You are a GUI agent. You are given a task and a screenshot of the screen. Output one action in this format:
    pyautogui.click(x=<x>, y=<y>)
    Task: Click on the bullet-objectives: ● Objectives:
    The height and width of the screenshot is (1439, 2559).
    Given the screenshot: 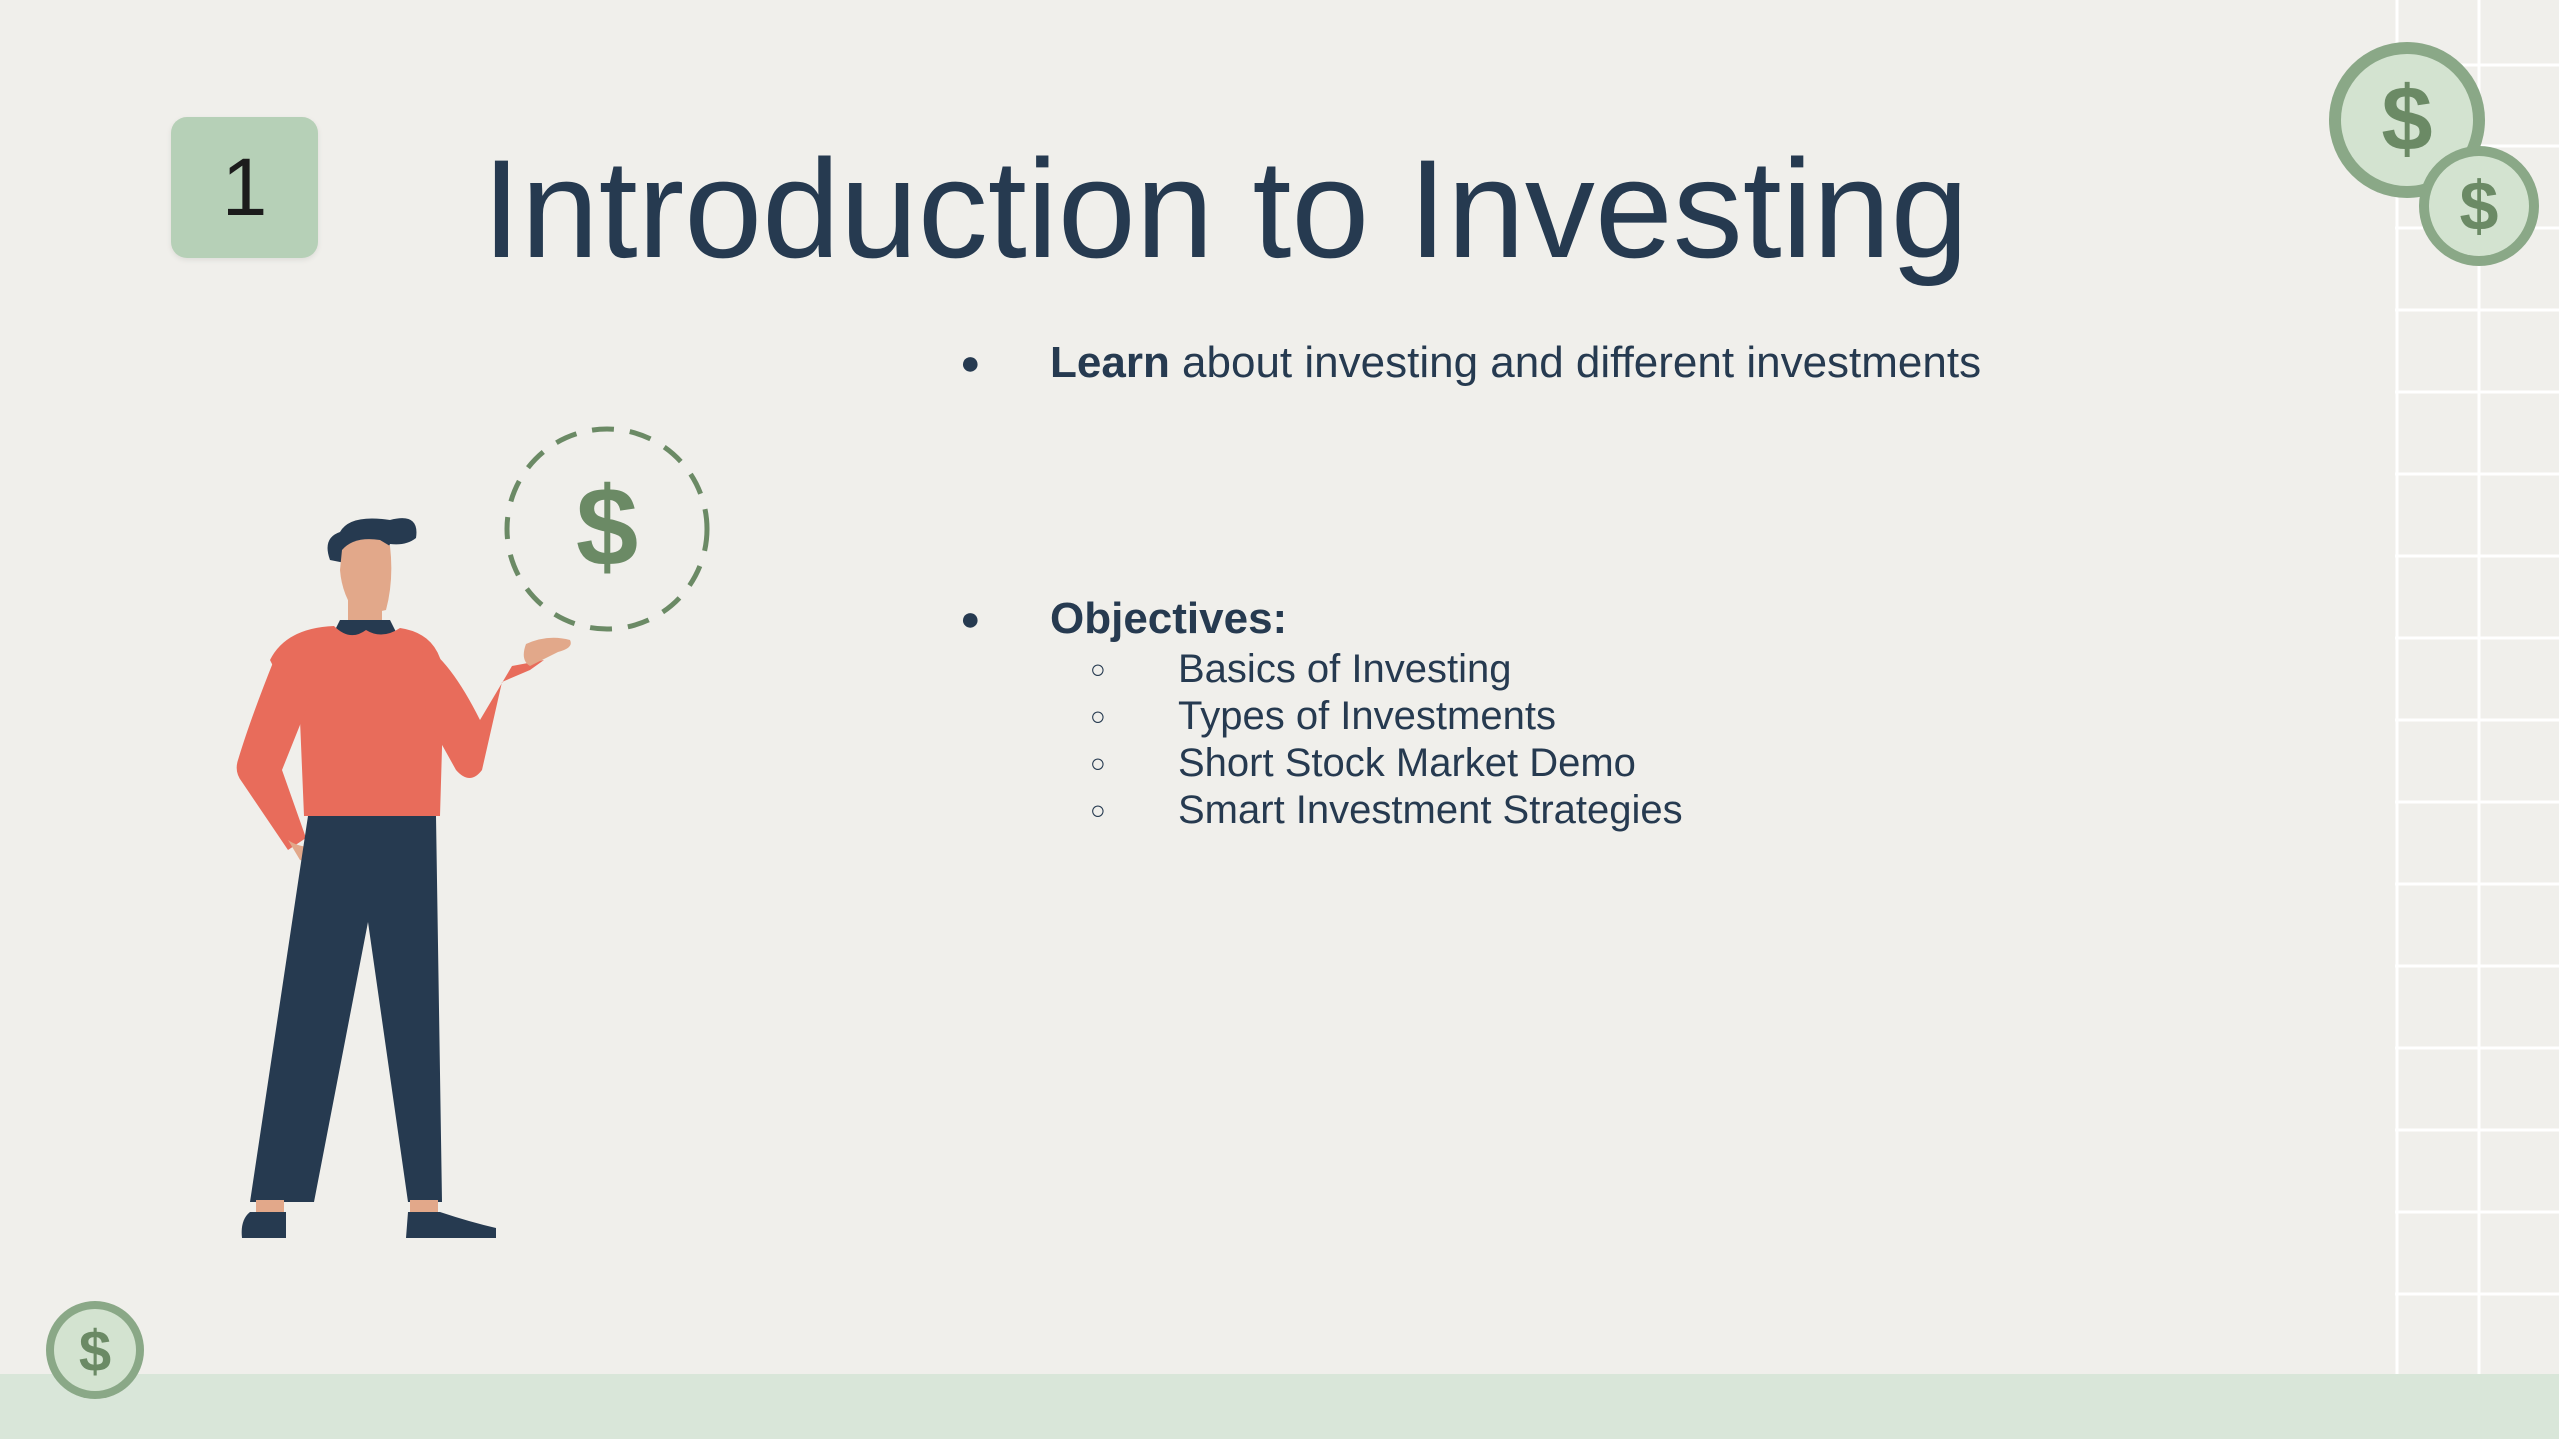 What is the action you would take?
    pyautogui.click(x=1123, y=619)
    